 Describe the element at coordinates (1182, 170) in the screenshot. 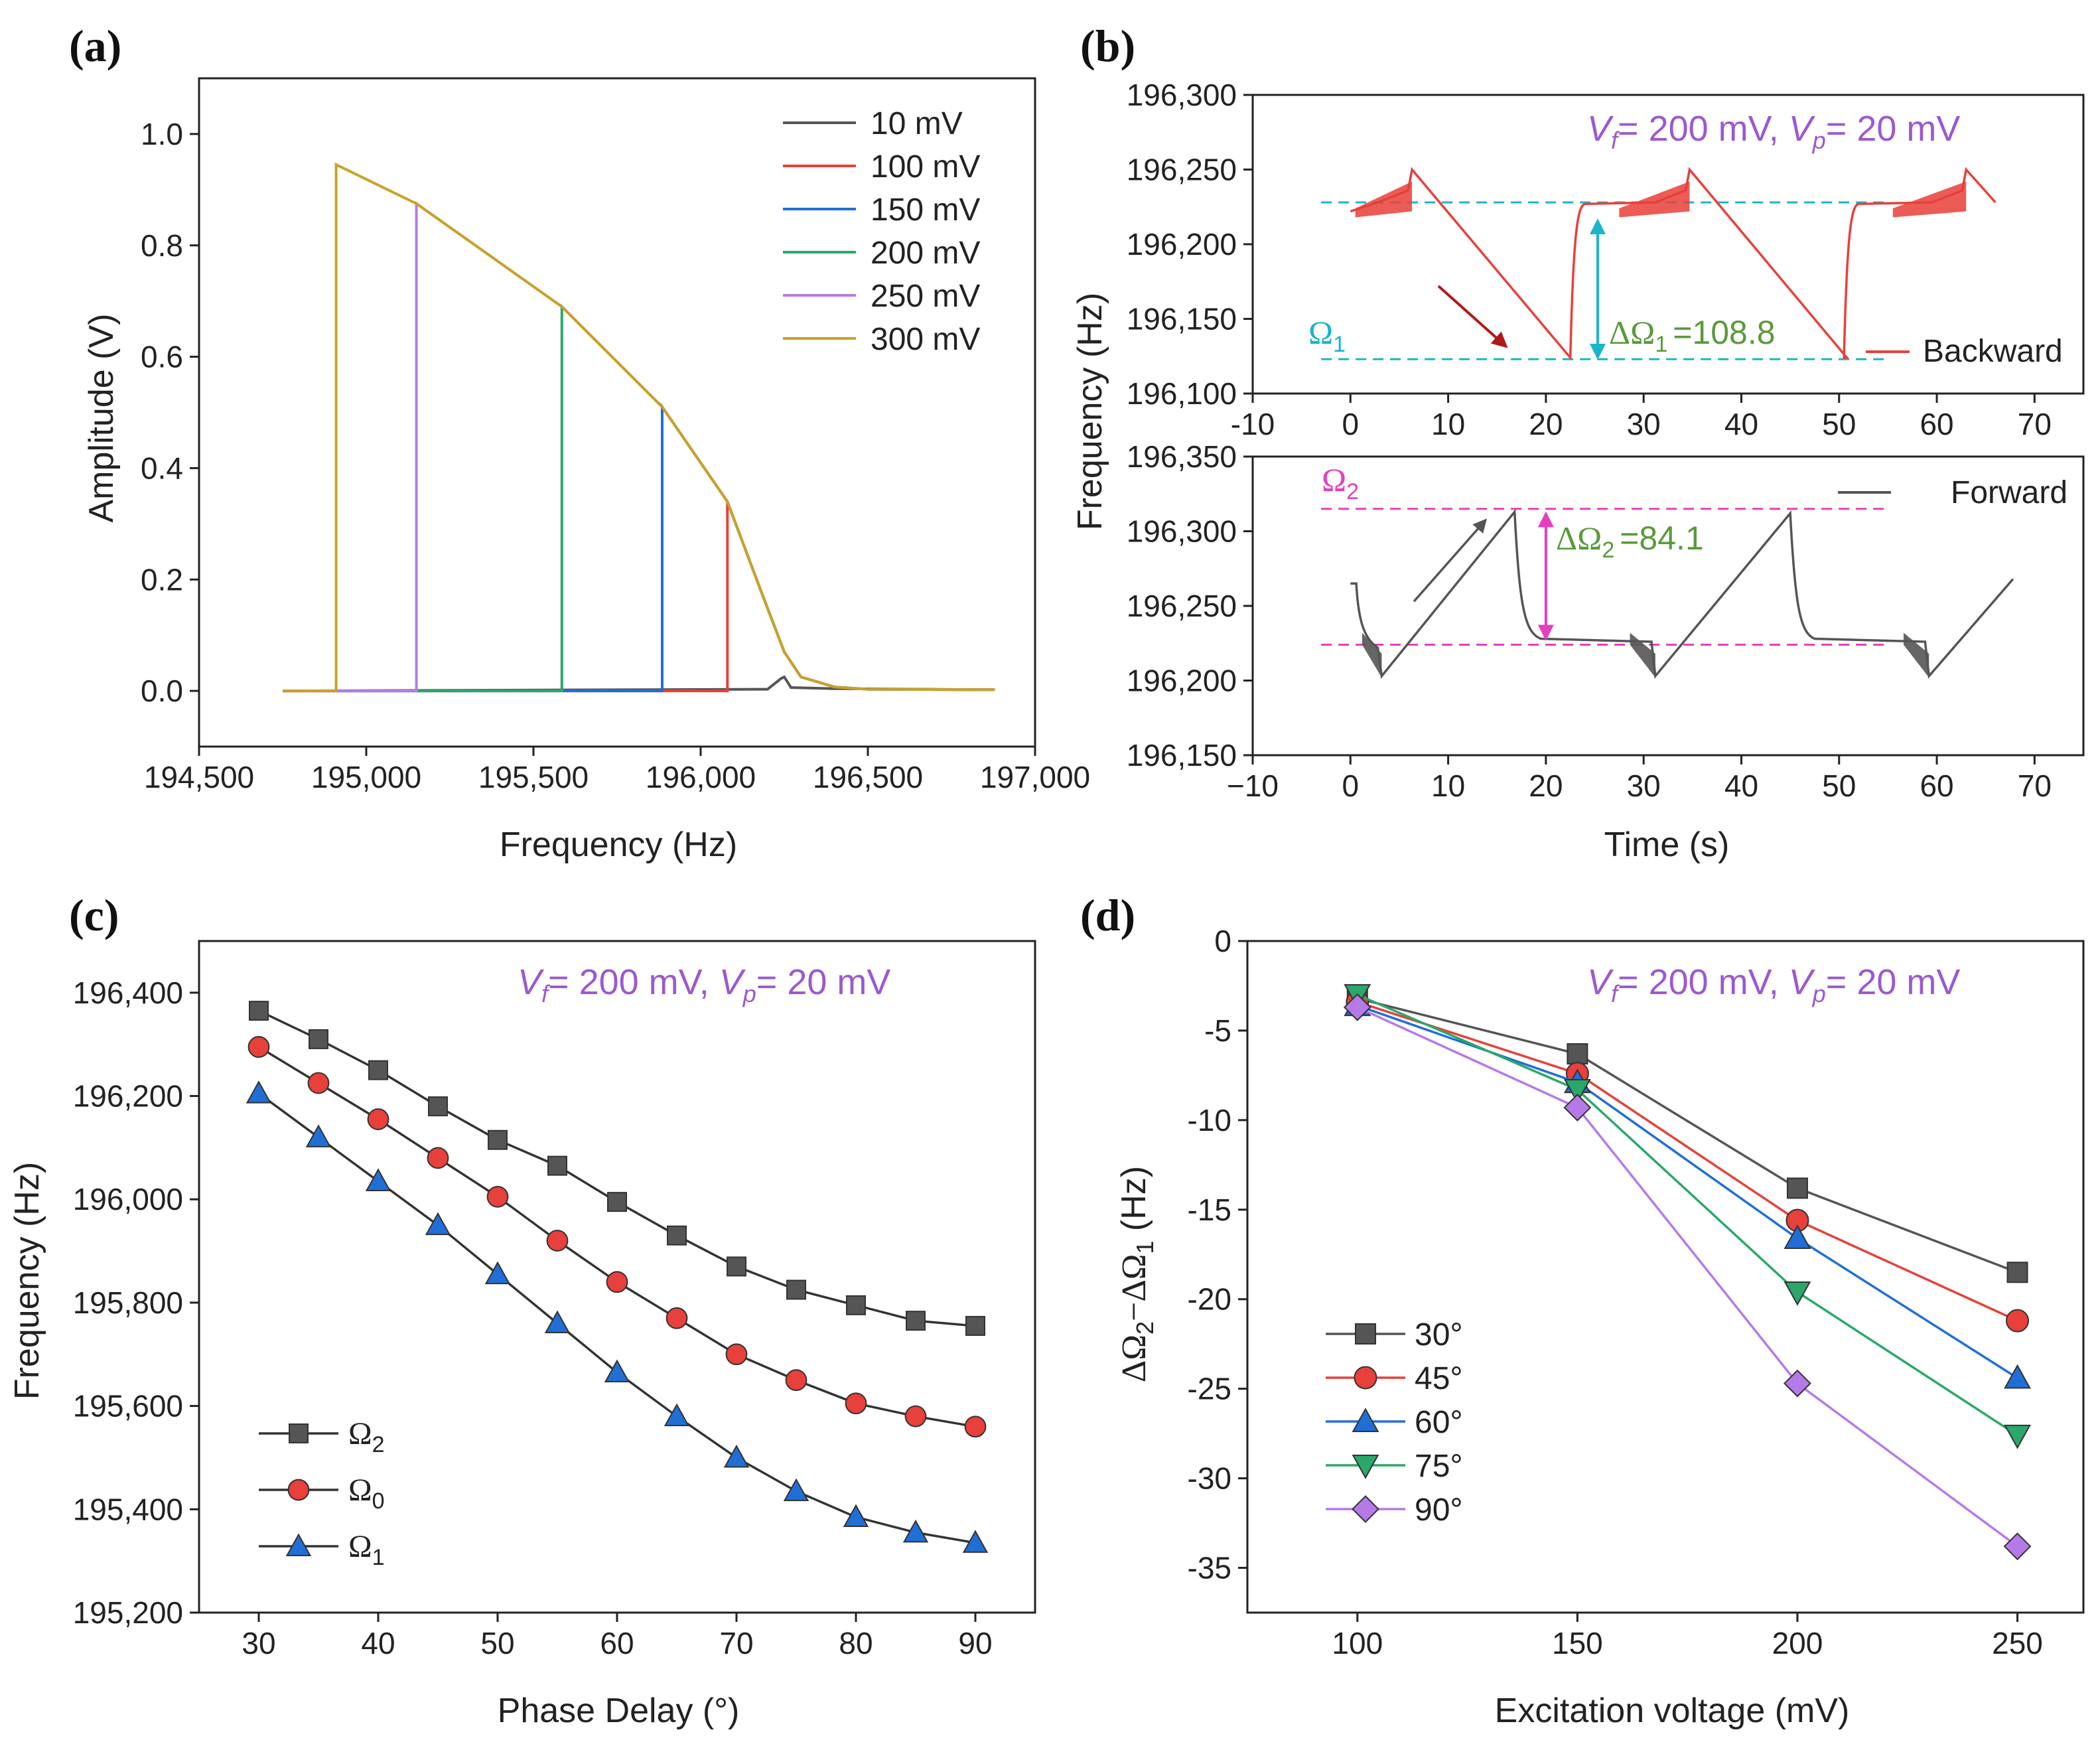

I see `panel-b-top-ytick-label: 196,250` at that location.